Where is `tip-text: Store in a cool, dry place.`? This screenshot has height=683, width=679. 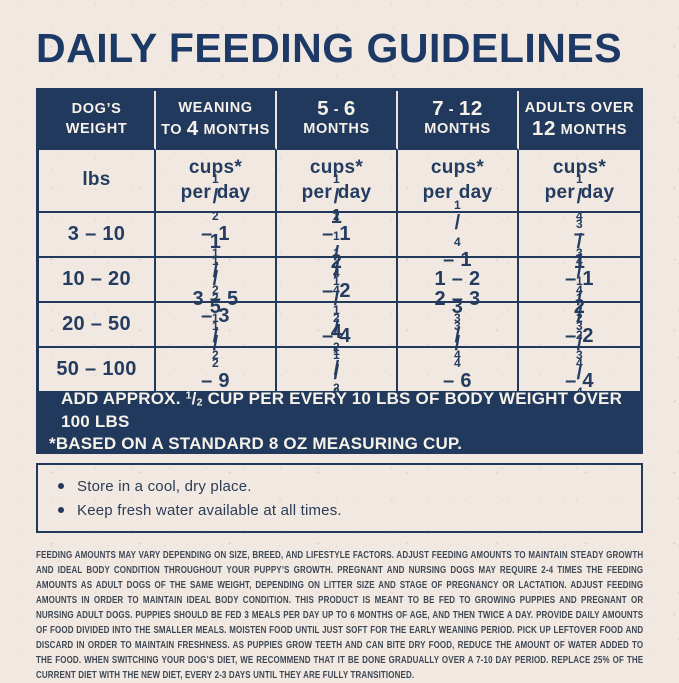 tip-text: Store in a cool, dry place. is located at coordinates (164, 486).